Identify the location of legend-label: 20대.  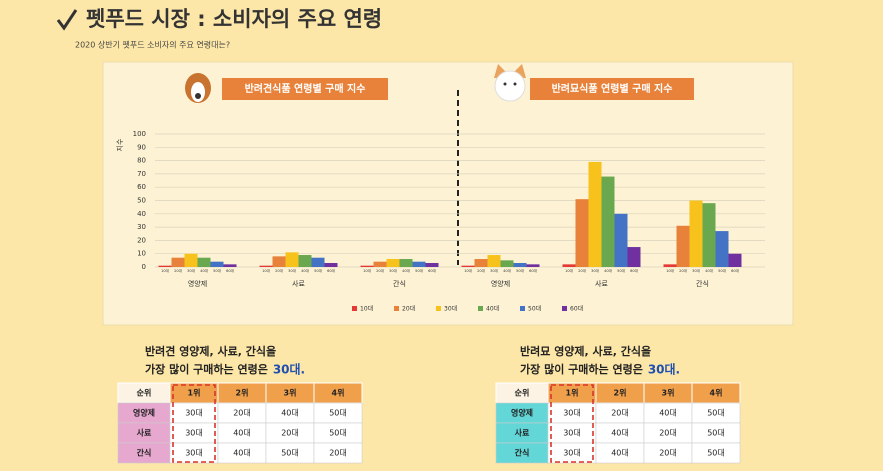
(408, 309).